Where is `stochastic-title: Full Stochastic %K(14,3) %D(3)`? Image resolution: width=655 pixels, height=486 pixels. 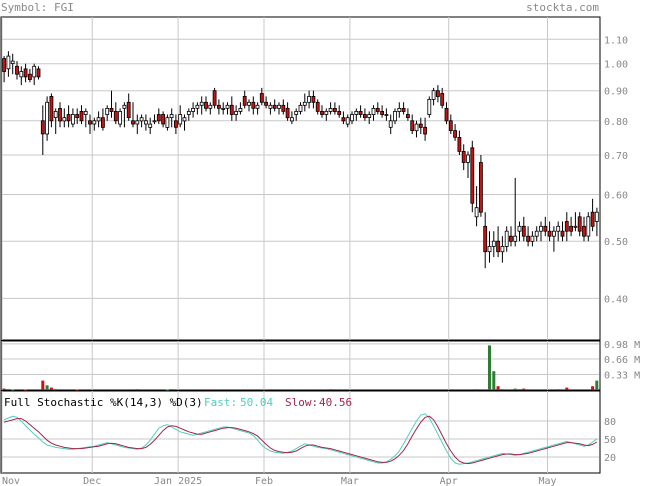
stochastic-title: Full Stochastic %K(14,3) %D(3) is located at coordinates (103, 402).